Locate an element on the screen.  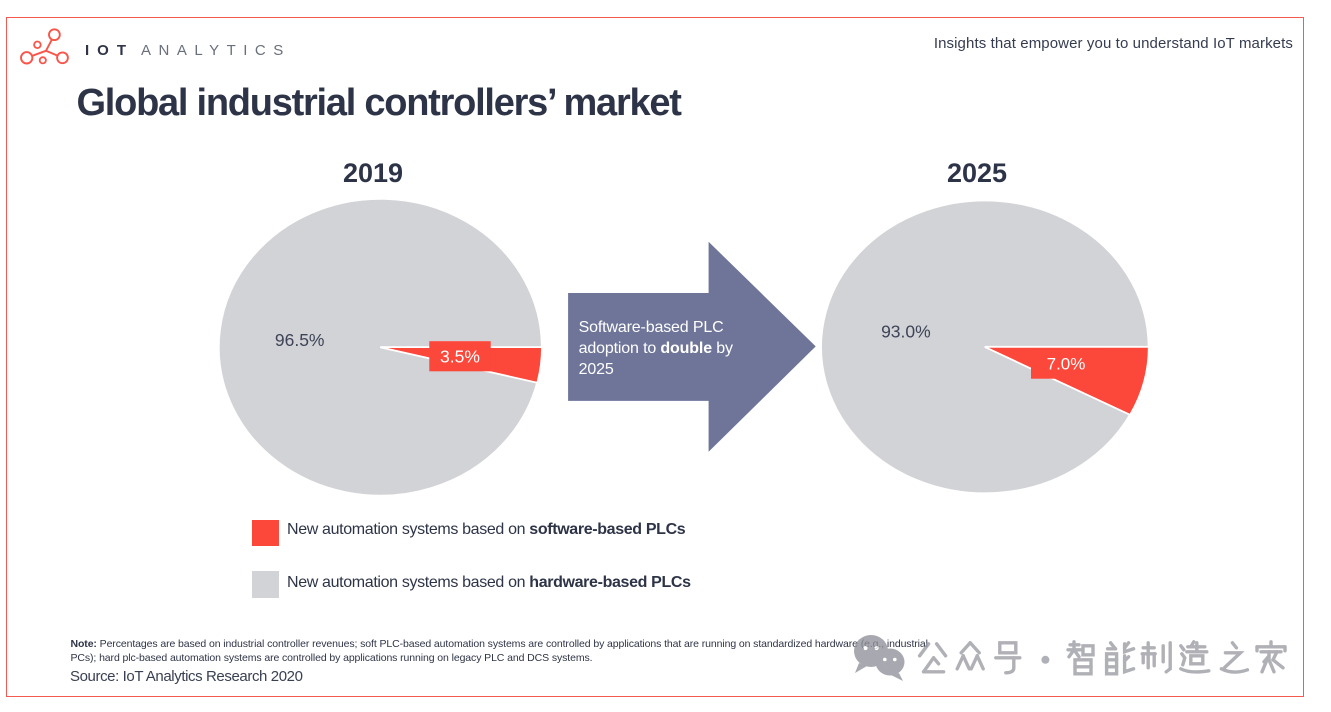
svg-text: 3.5% is located at coordinates (460, 356).